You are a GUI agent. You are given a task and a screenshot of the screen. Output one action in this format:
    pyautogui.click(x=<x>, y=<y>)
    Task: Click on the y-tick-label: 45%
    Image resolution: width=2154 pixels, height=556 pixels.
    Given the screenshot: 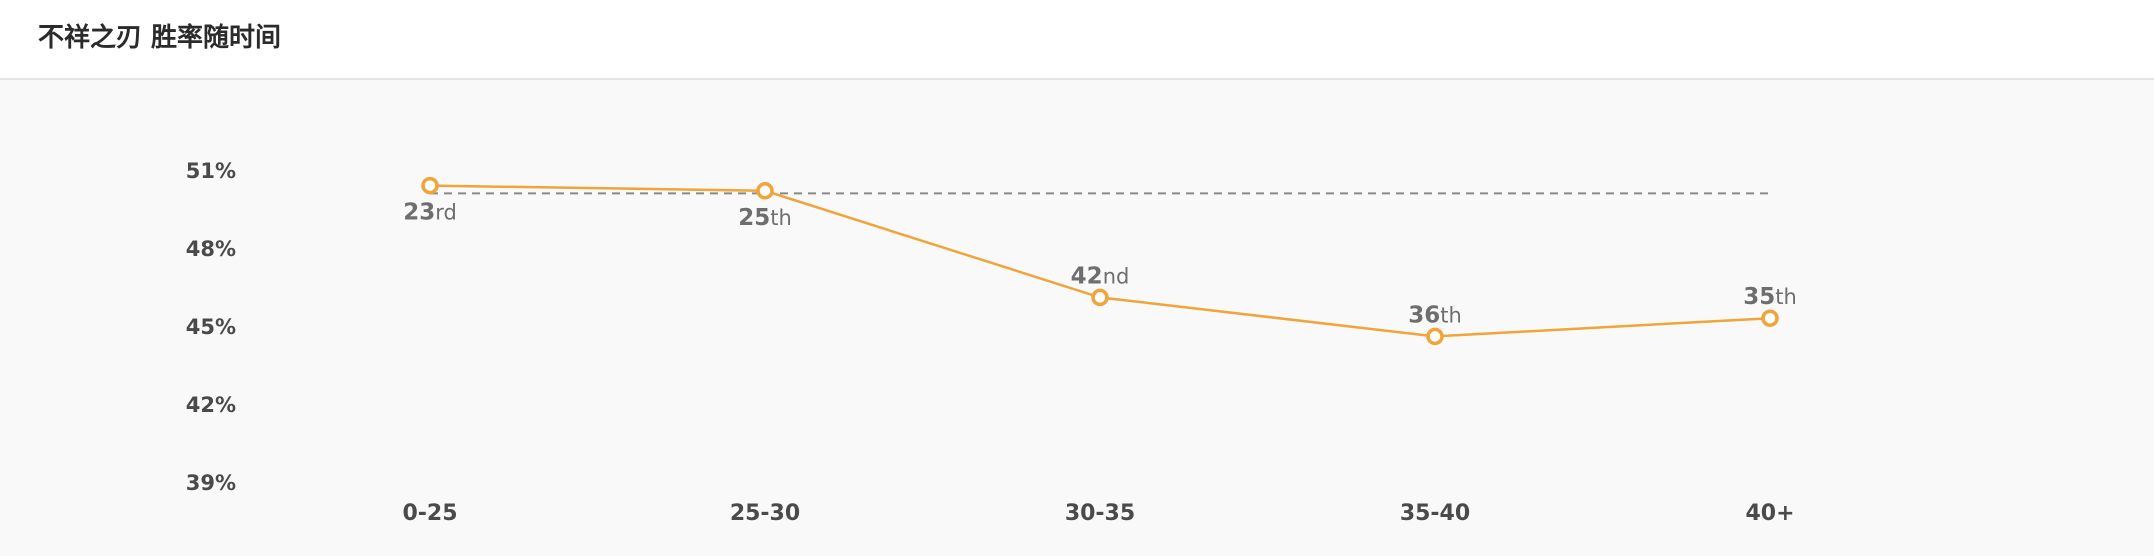 What is the action you would take?
    pyautogui.click(x=211, y=327)
    